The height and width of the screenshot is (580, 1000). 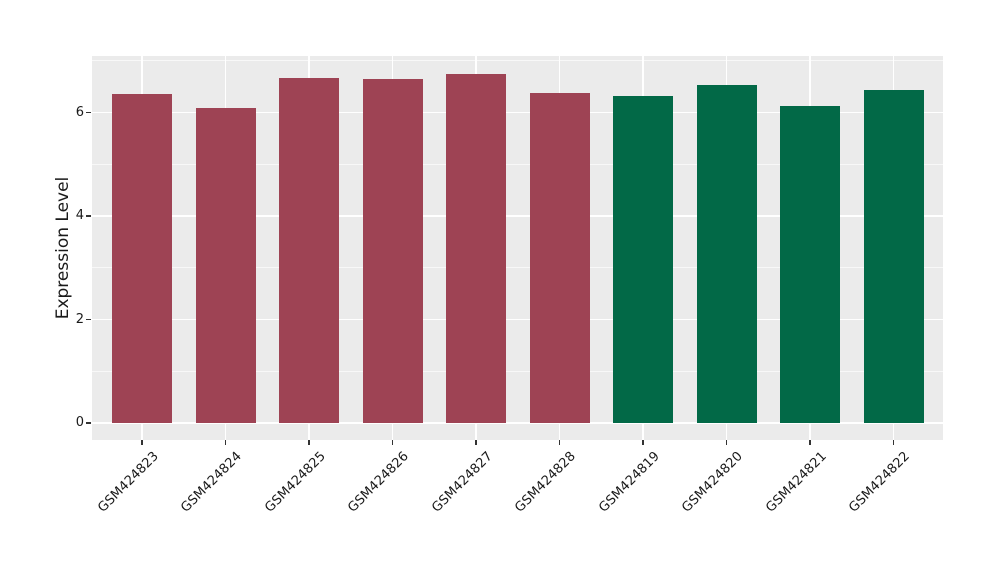 I want to click on x-tick-mark-GSM424828, so click(x=559, y=442).